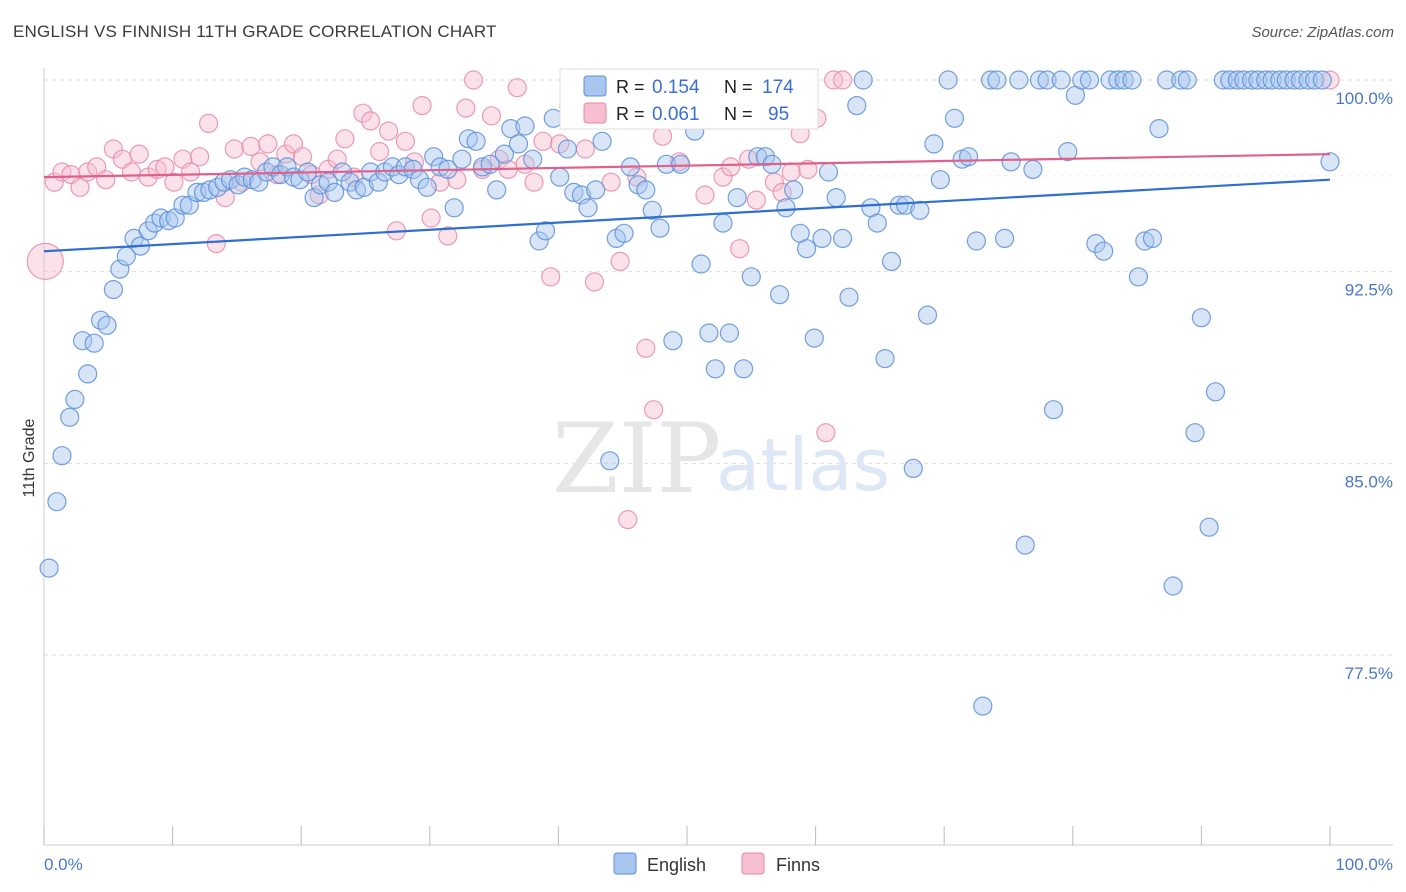 This screenshot has height=892, width=1406. What do you see at coordinates (803, 465) in the screenshot?
I see `watermark-atlas: atlas` at bounding box center [803, 465].